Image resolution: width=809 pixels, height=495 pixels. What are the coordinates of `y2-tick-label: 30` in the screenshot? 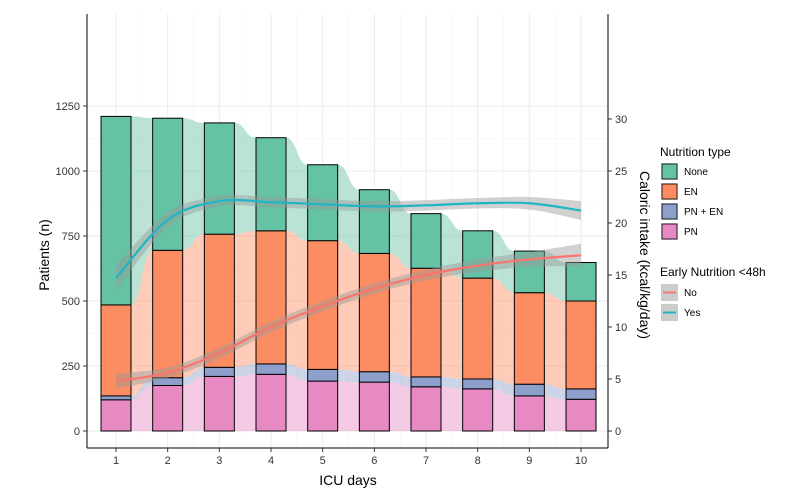 It's located at (621, 120).